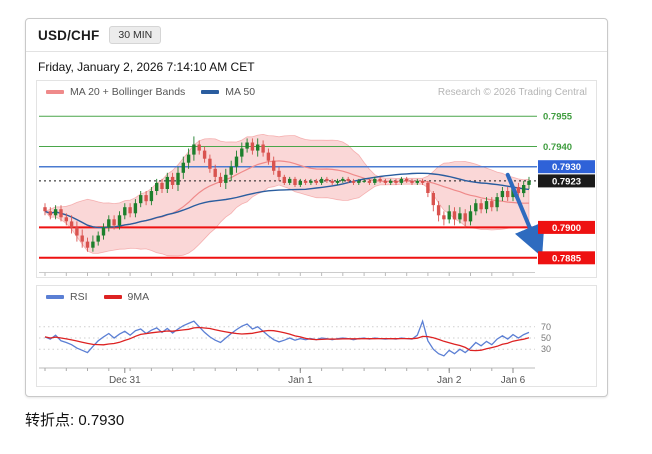  I want to click on svg-text: 0.7930, so click(566, 167).